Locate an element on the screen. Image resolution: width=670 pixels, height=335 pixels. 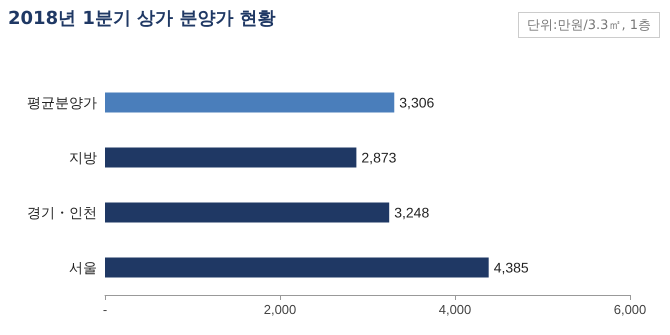
chart-subtitle: 단위:만원/3.3㎡, 1층 is located at coordinates (589, 25).